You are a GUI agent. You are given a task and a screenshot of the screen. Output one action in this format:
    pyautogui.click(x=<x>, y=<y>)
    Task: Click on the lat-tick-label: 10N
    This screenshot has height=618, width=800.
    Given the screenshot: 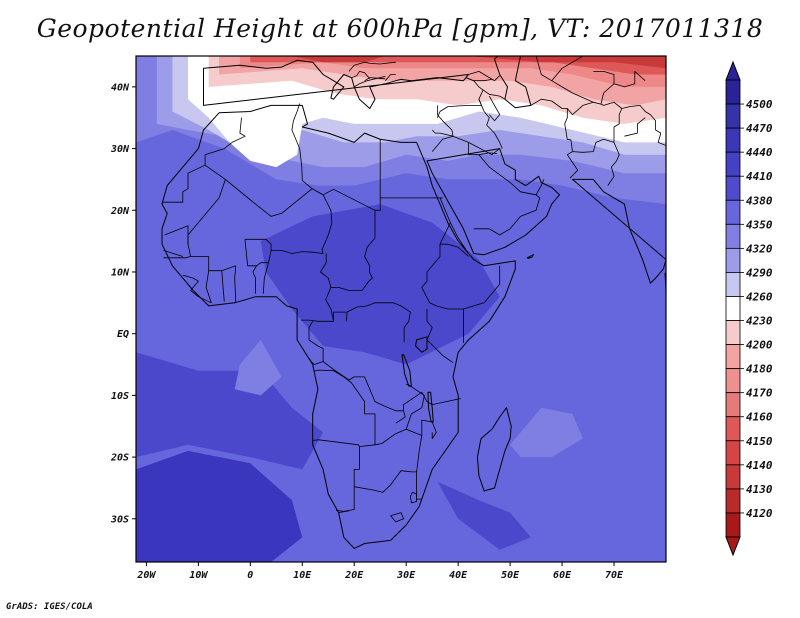 What is the action you would take?
    pyautogui.click(x=120, y=272)
    